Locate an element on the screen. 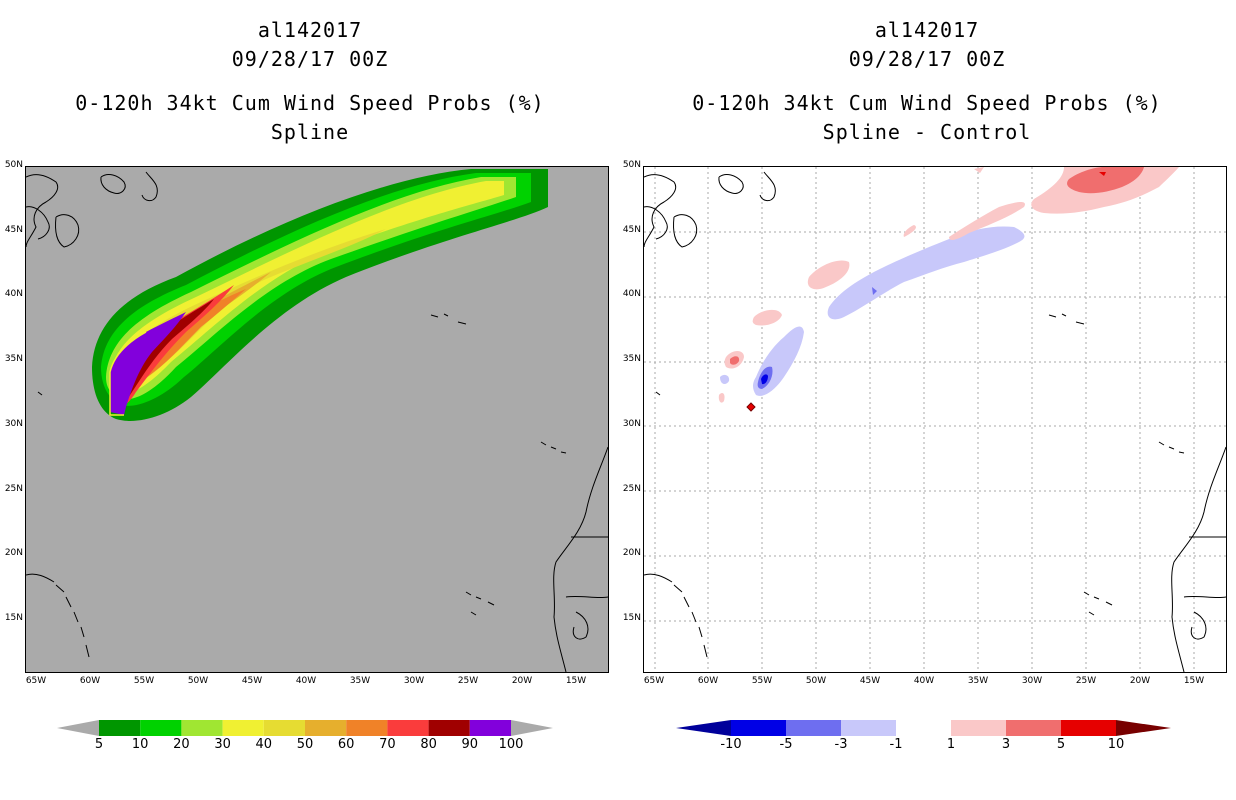 This screenshot has width=1236, height=800. colorbar-label: 70 is located at coordinates (387, 744).